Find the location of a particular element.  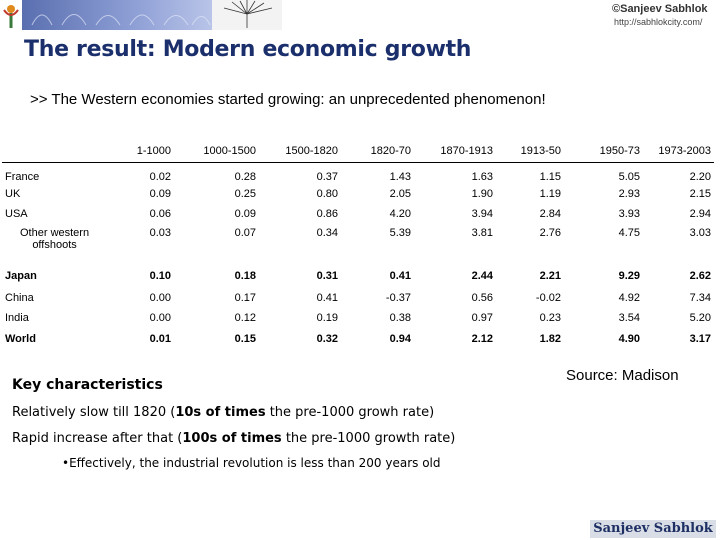

table-cell: -0.37 is located at coordinates (398, 298).